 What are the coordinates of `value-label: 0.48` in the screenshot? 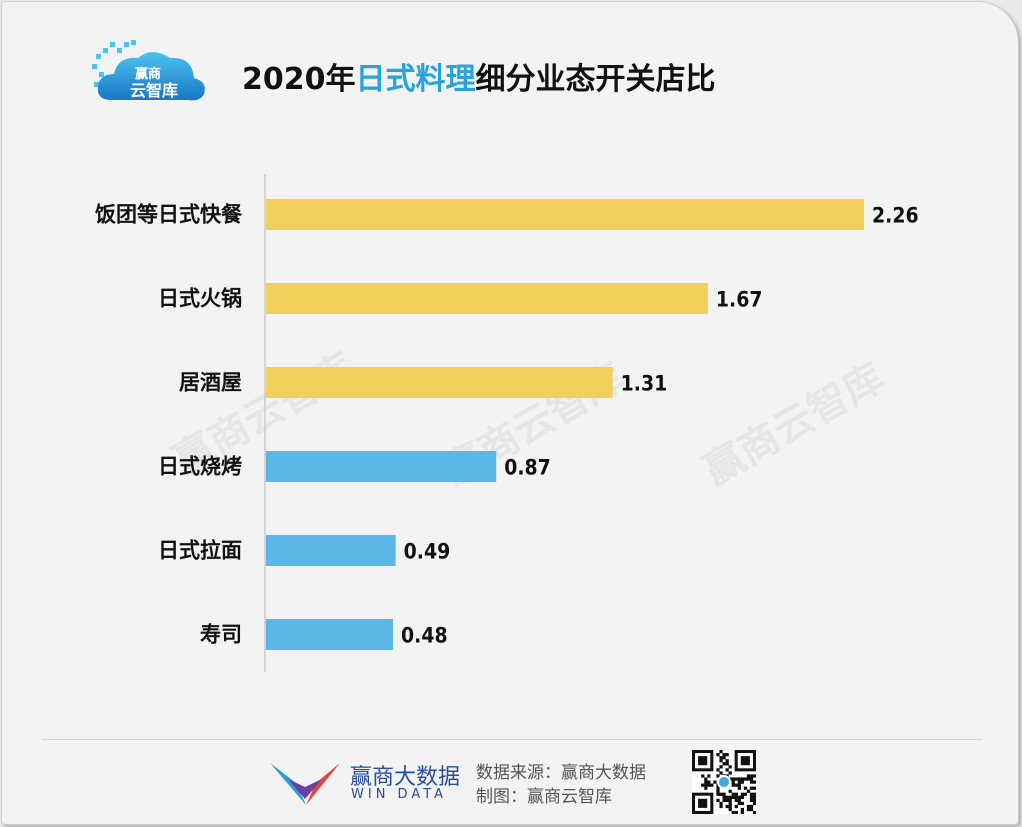 It's located at (424, 636).